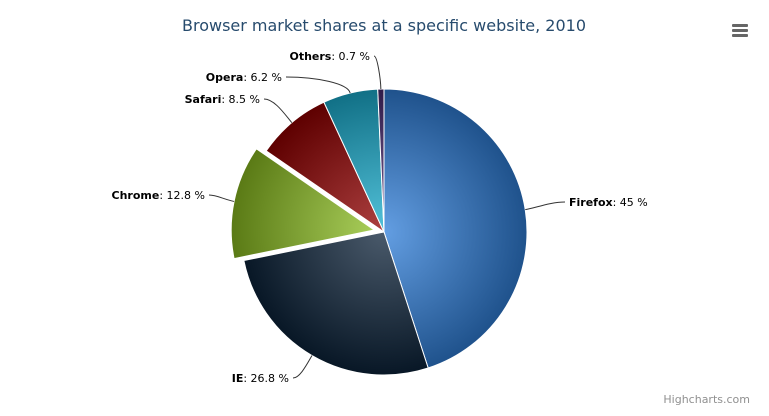 Image resolution: width=769 pixels, height=416 pixels. Describe the element at coordinates (706, 399) in the screenshot. I see `credits-link: Highcharts.com` at that location.